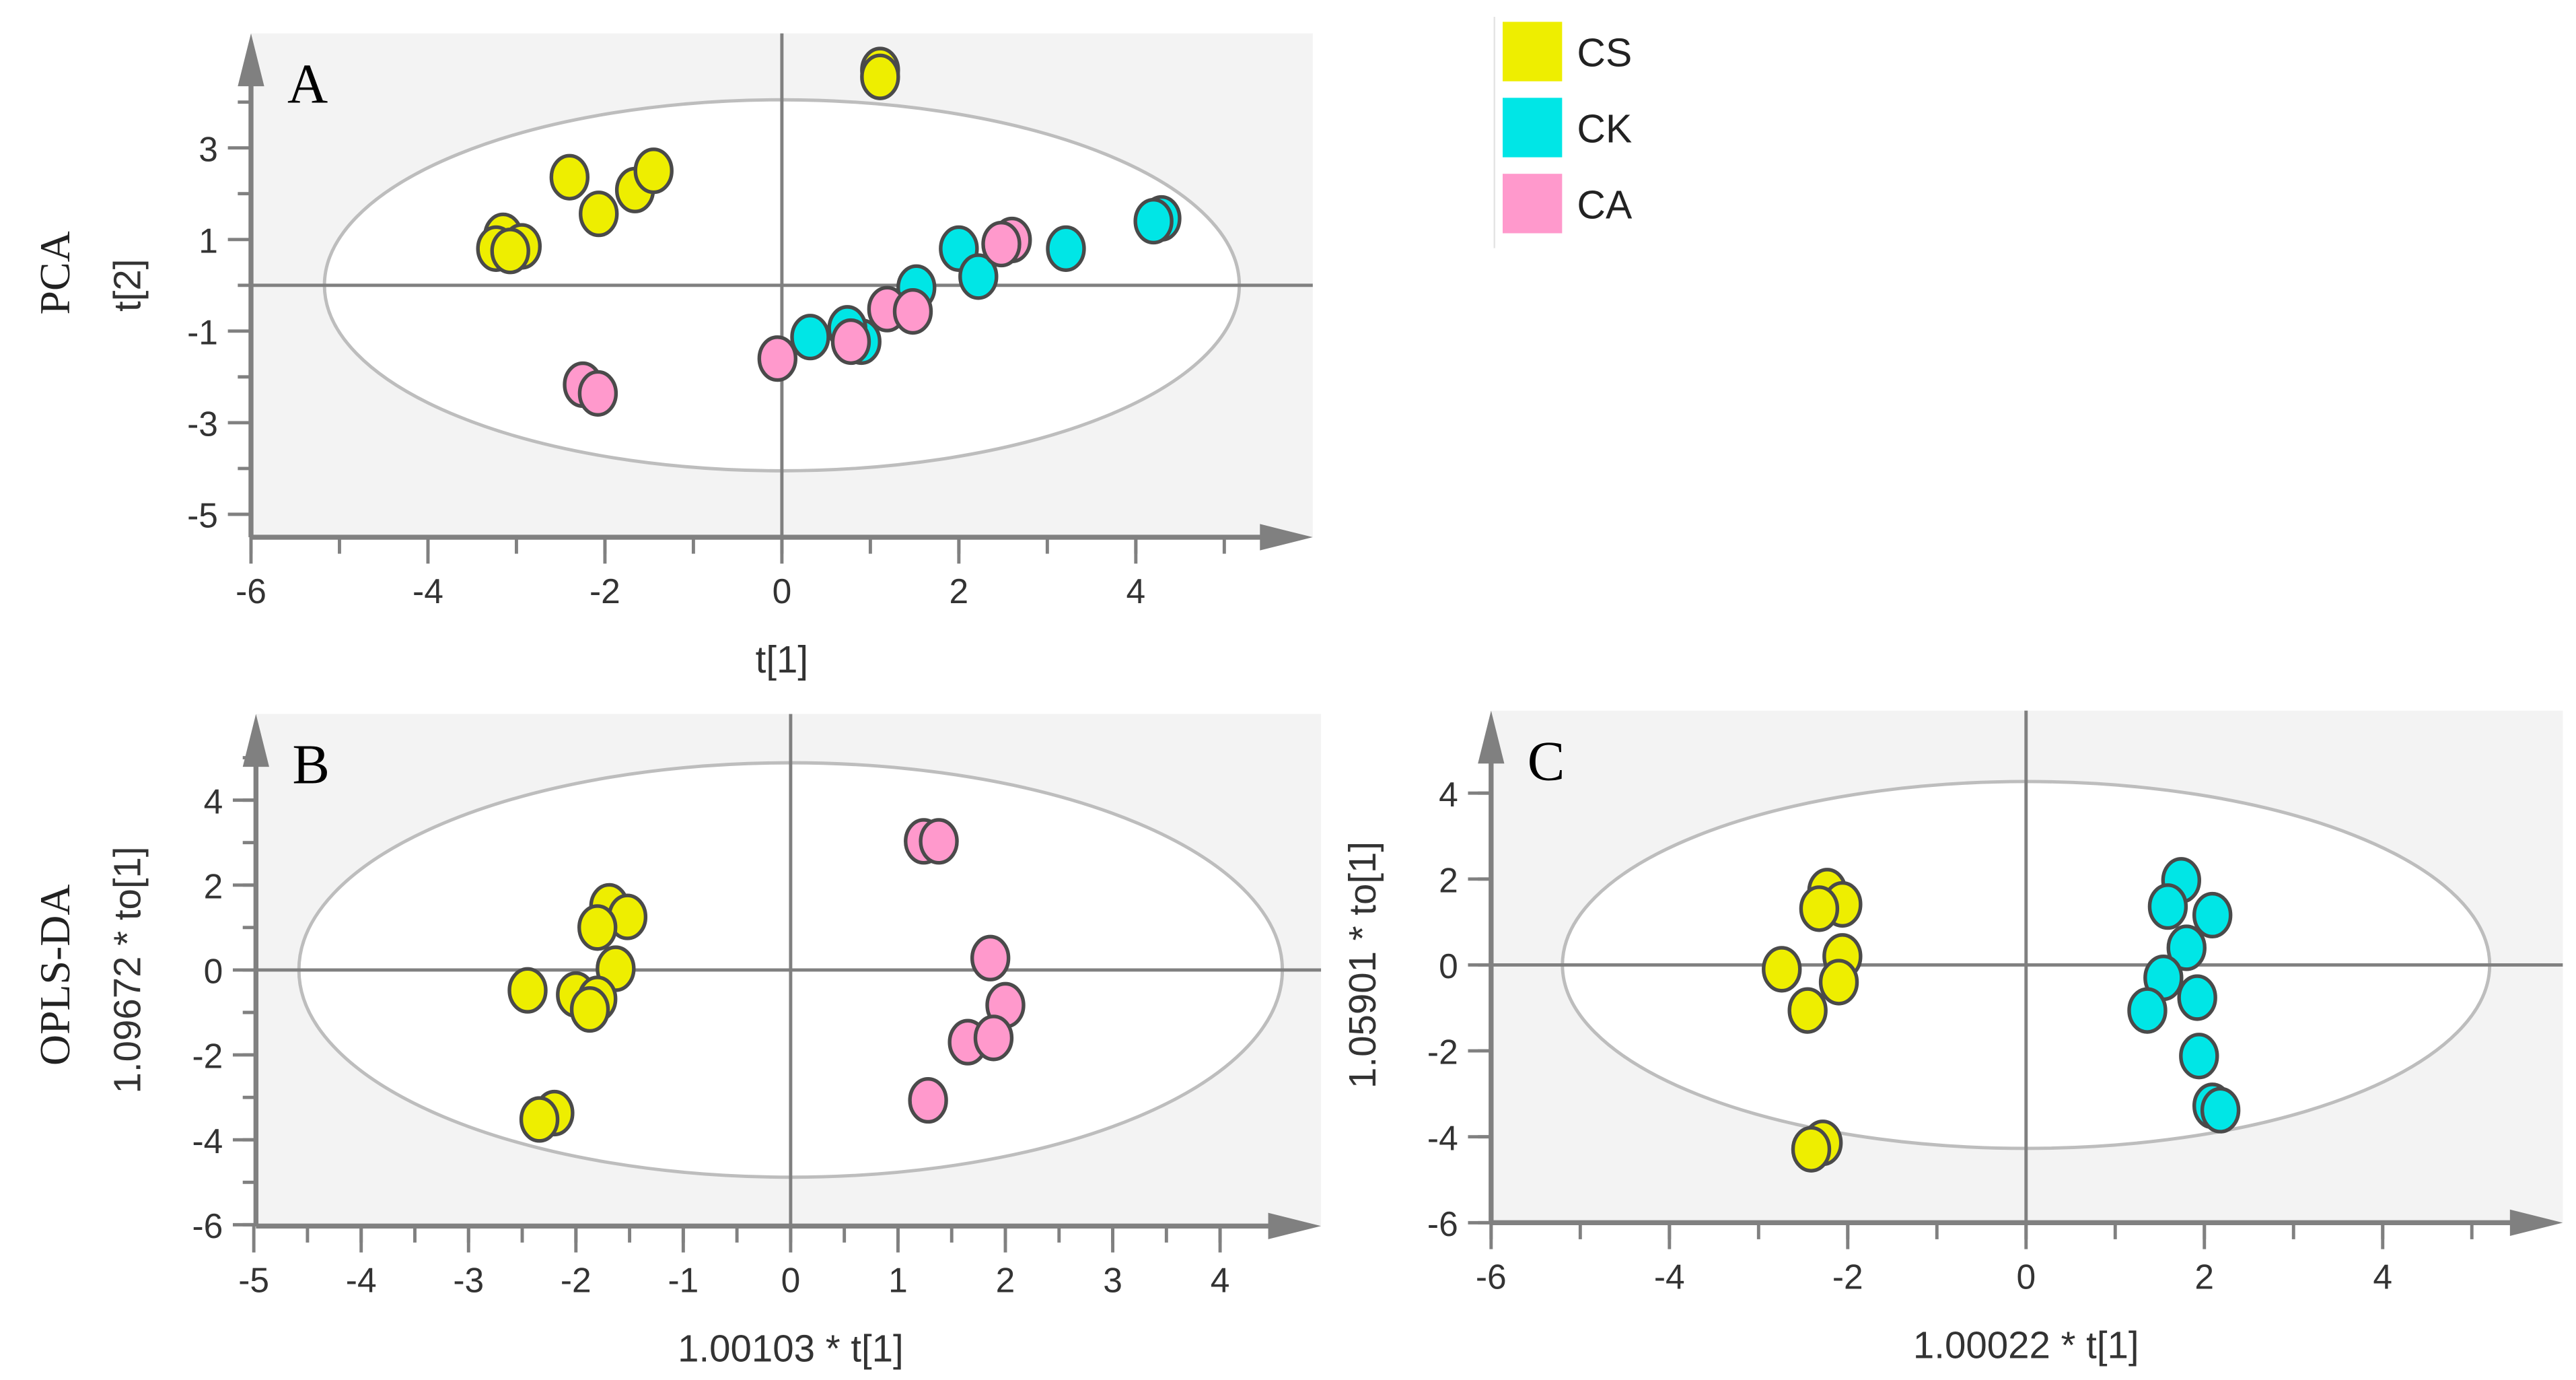 The width and height of the screenshot is (2576, 1380). What do you see at coordinates (254, 1279) in the screenshot?
I see `x-tick-label: -5` at bounding box center [254, 1279].